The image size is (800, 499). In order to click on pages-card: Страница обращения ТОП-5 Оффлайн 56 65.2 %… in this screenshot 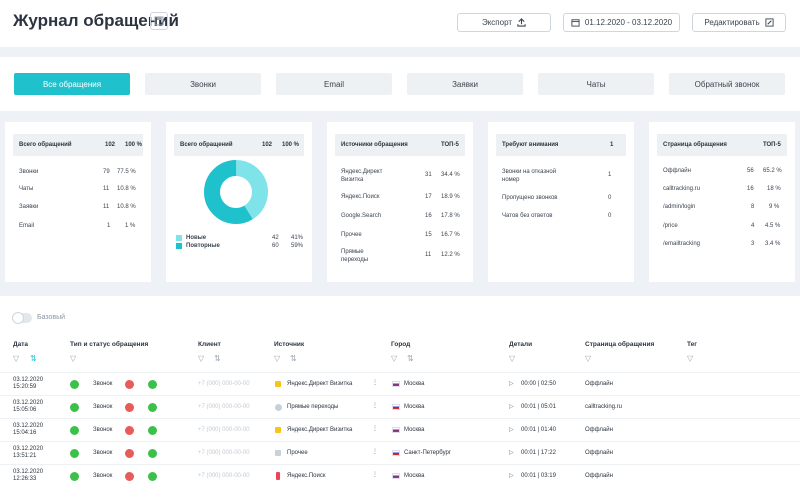, I will do `click(722, 202)`.